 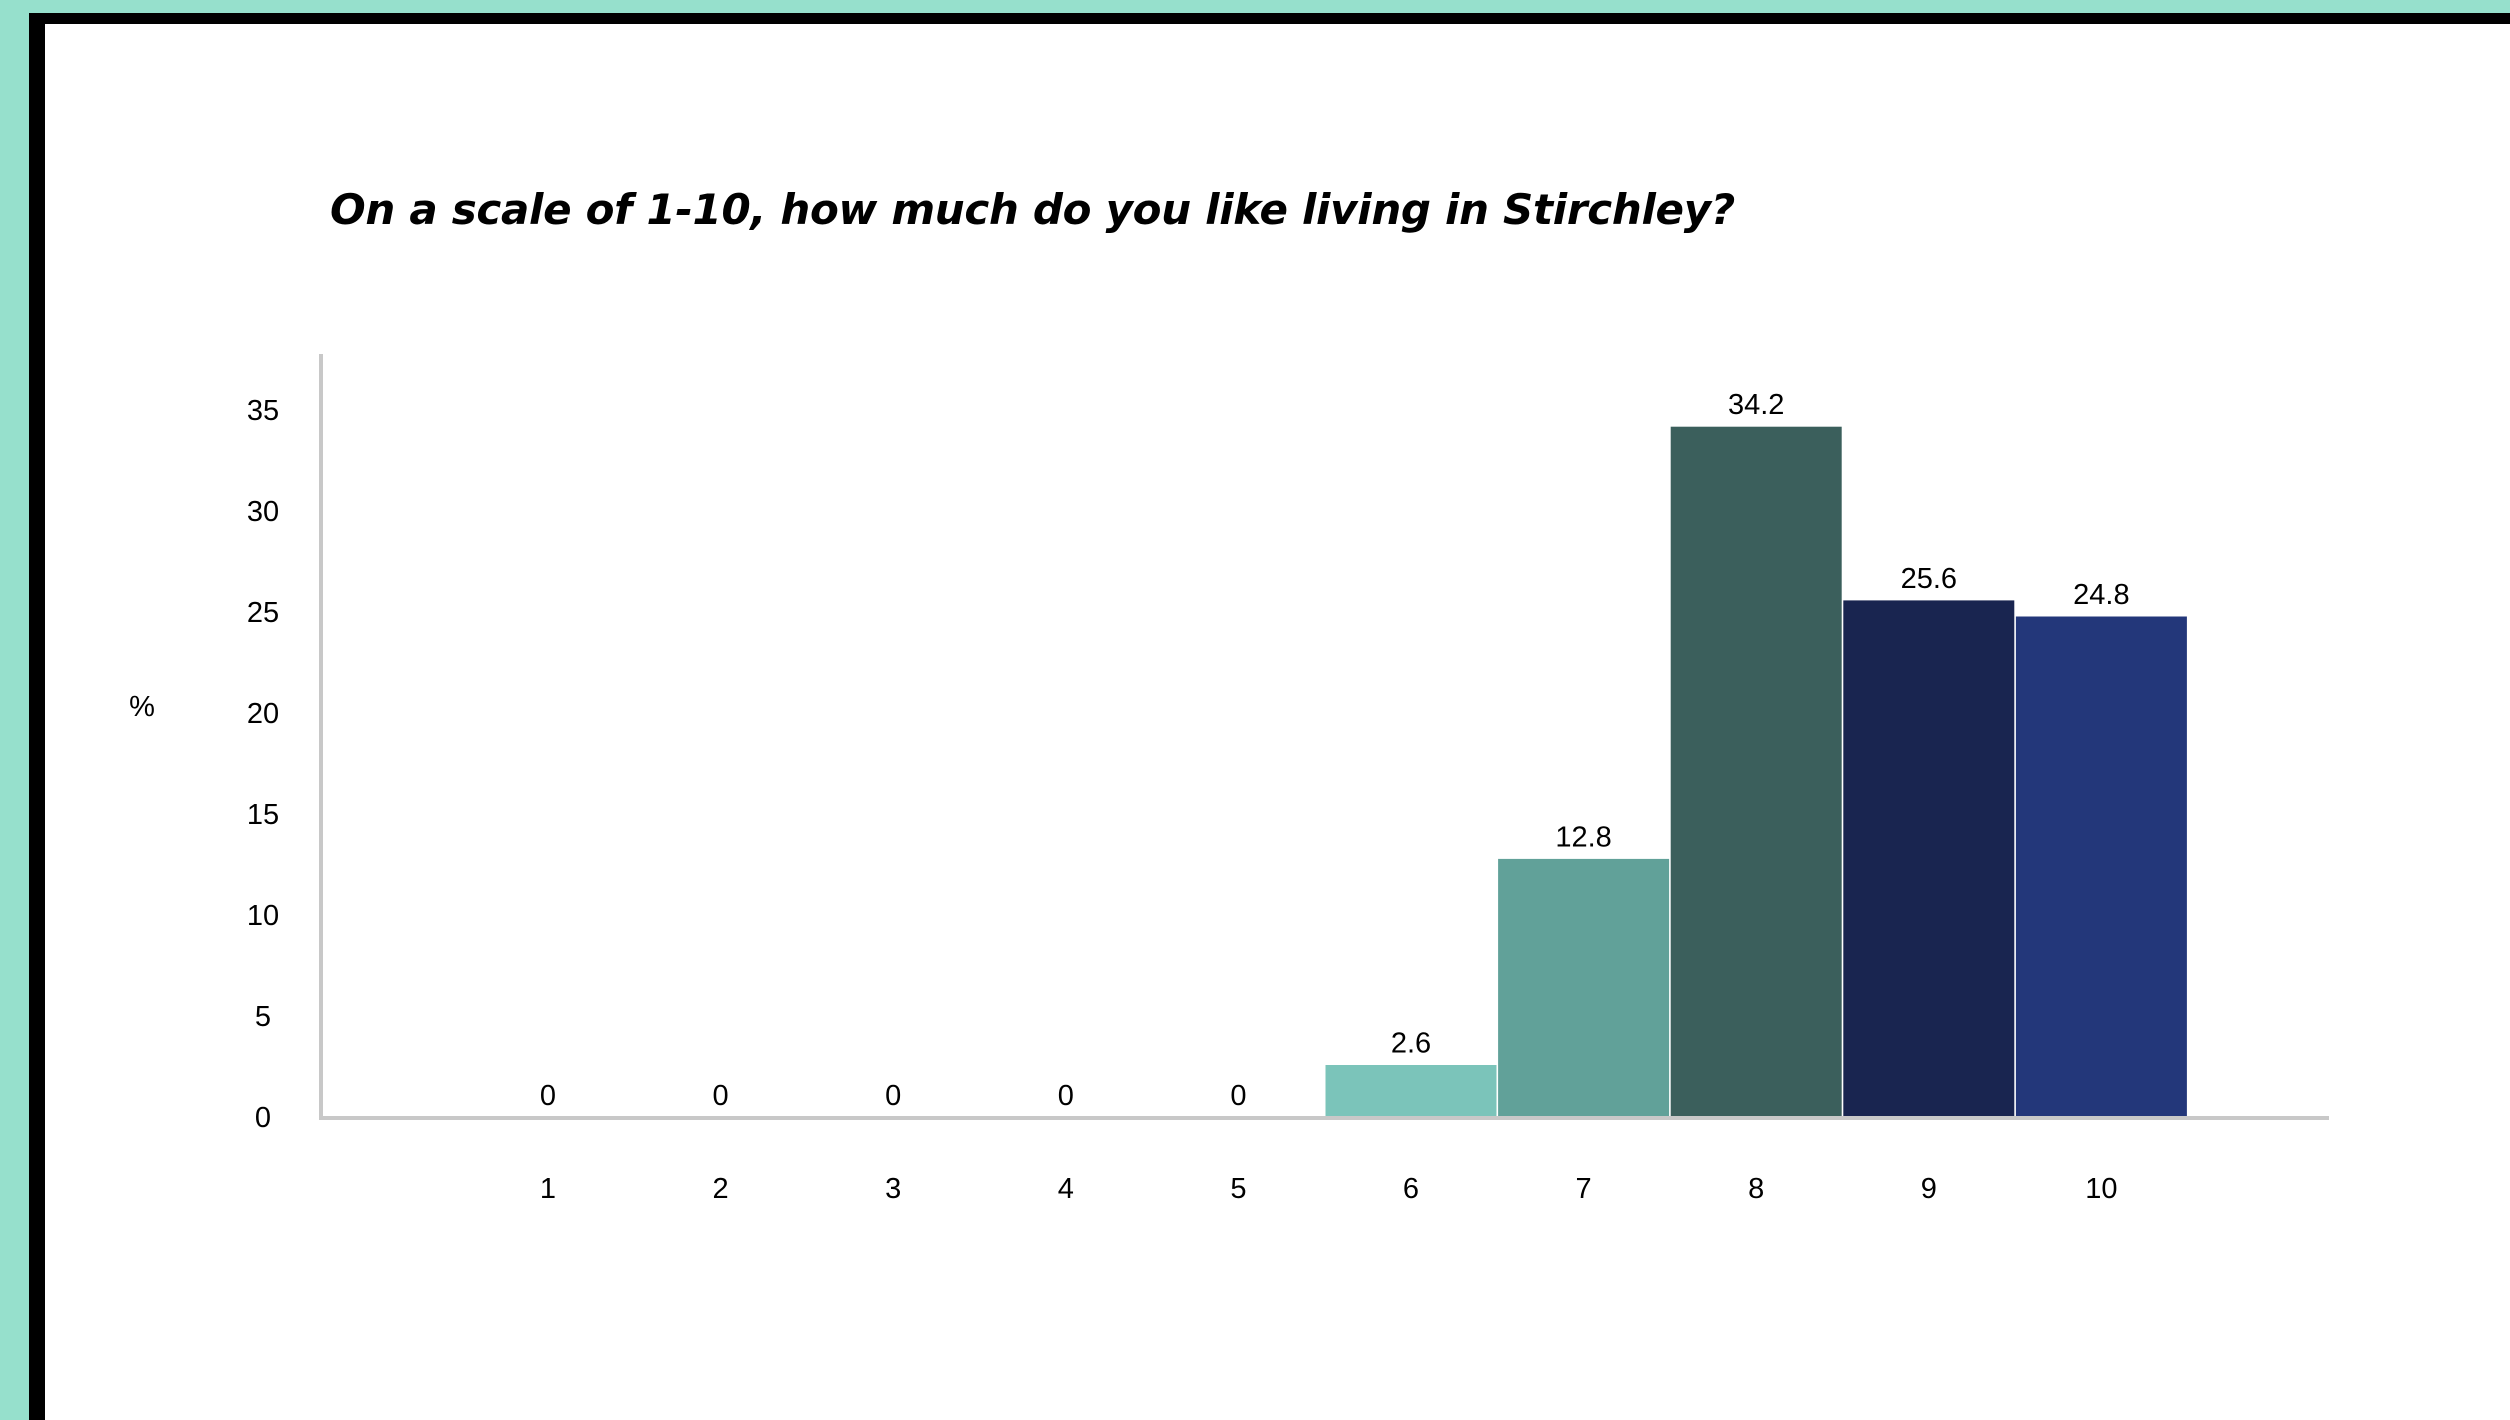 What do you see at coordinates (2101, 595) in the screenshot?
I see `data-label: 24.8` at bounding box center [2101, 595].